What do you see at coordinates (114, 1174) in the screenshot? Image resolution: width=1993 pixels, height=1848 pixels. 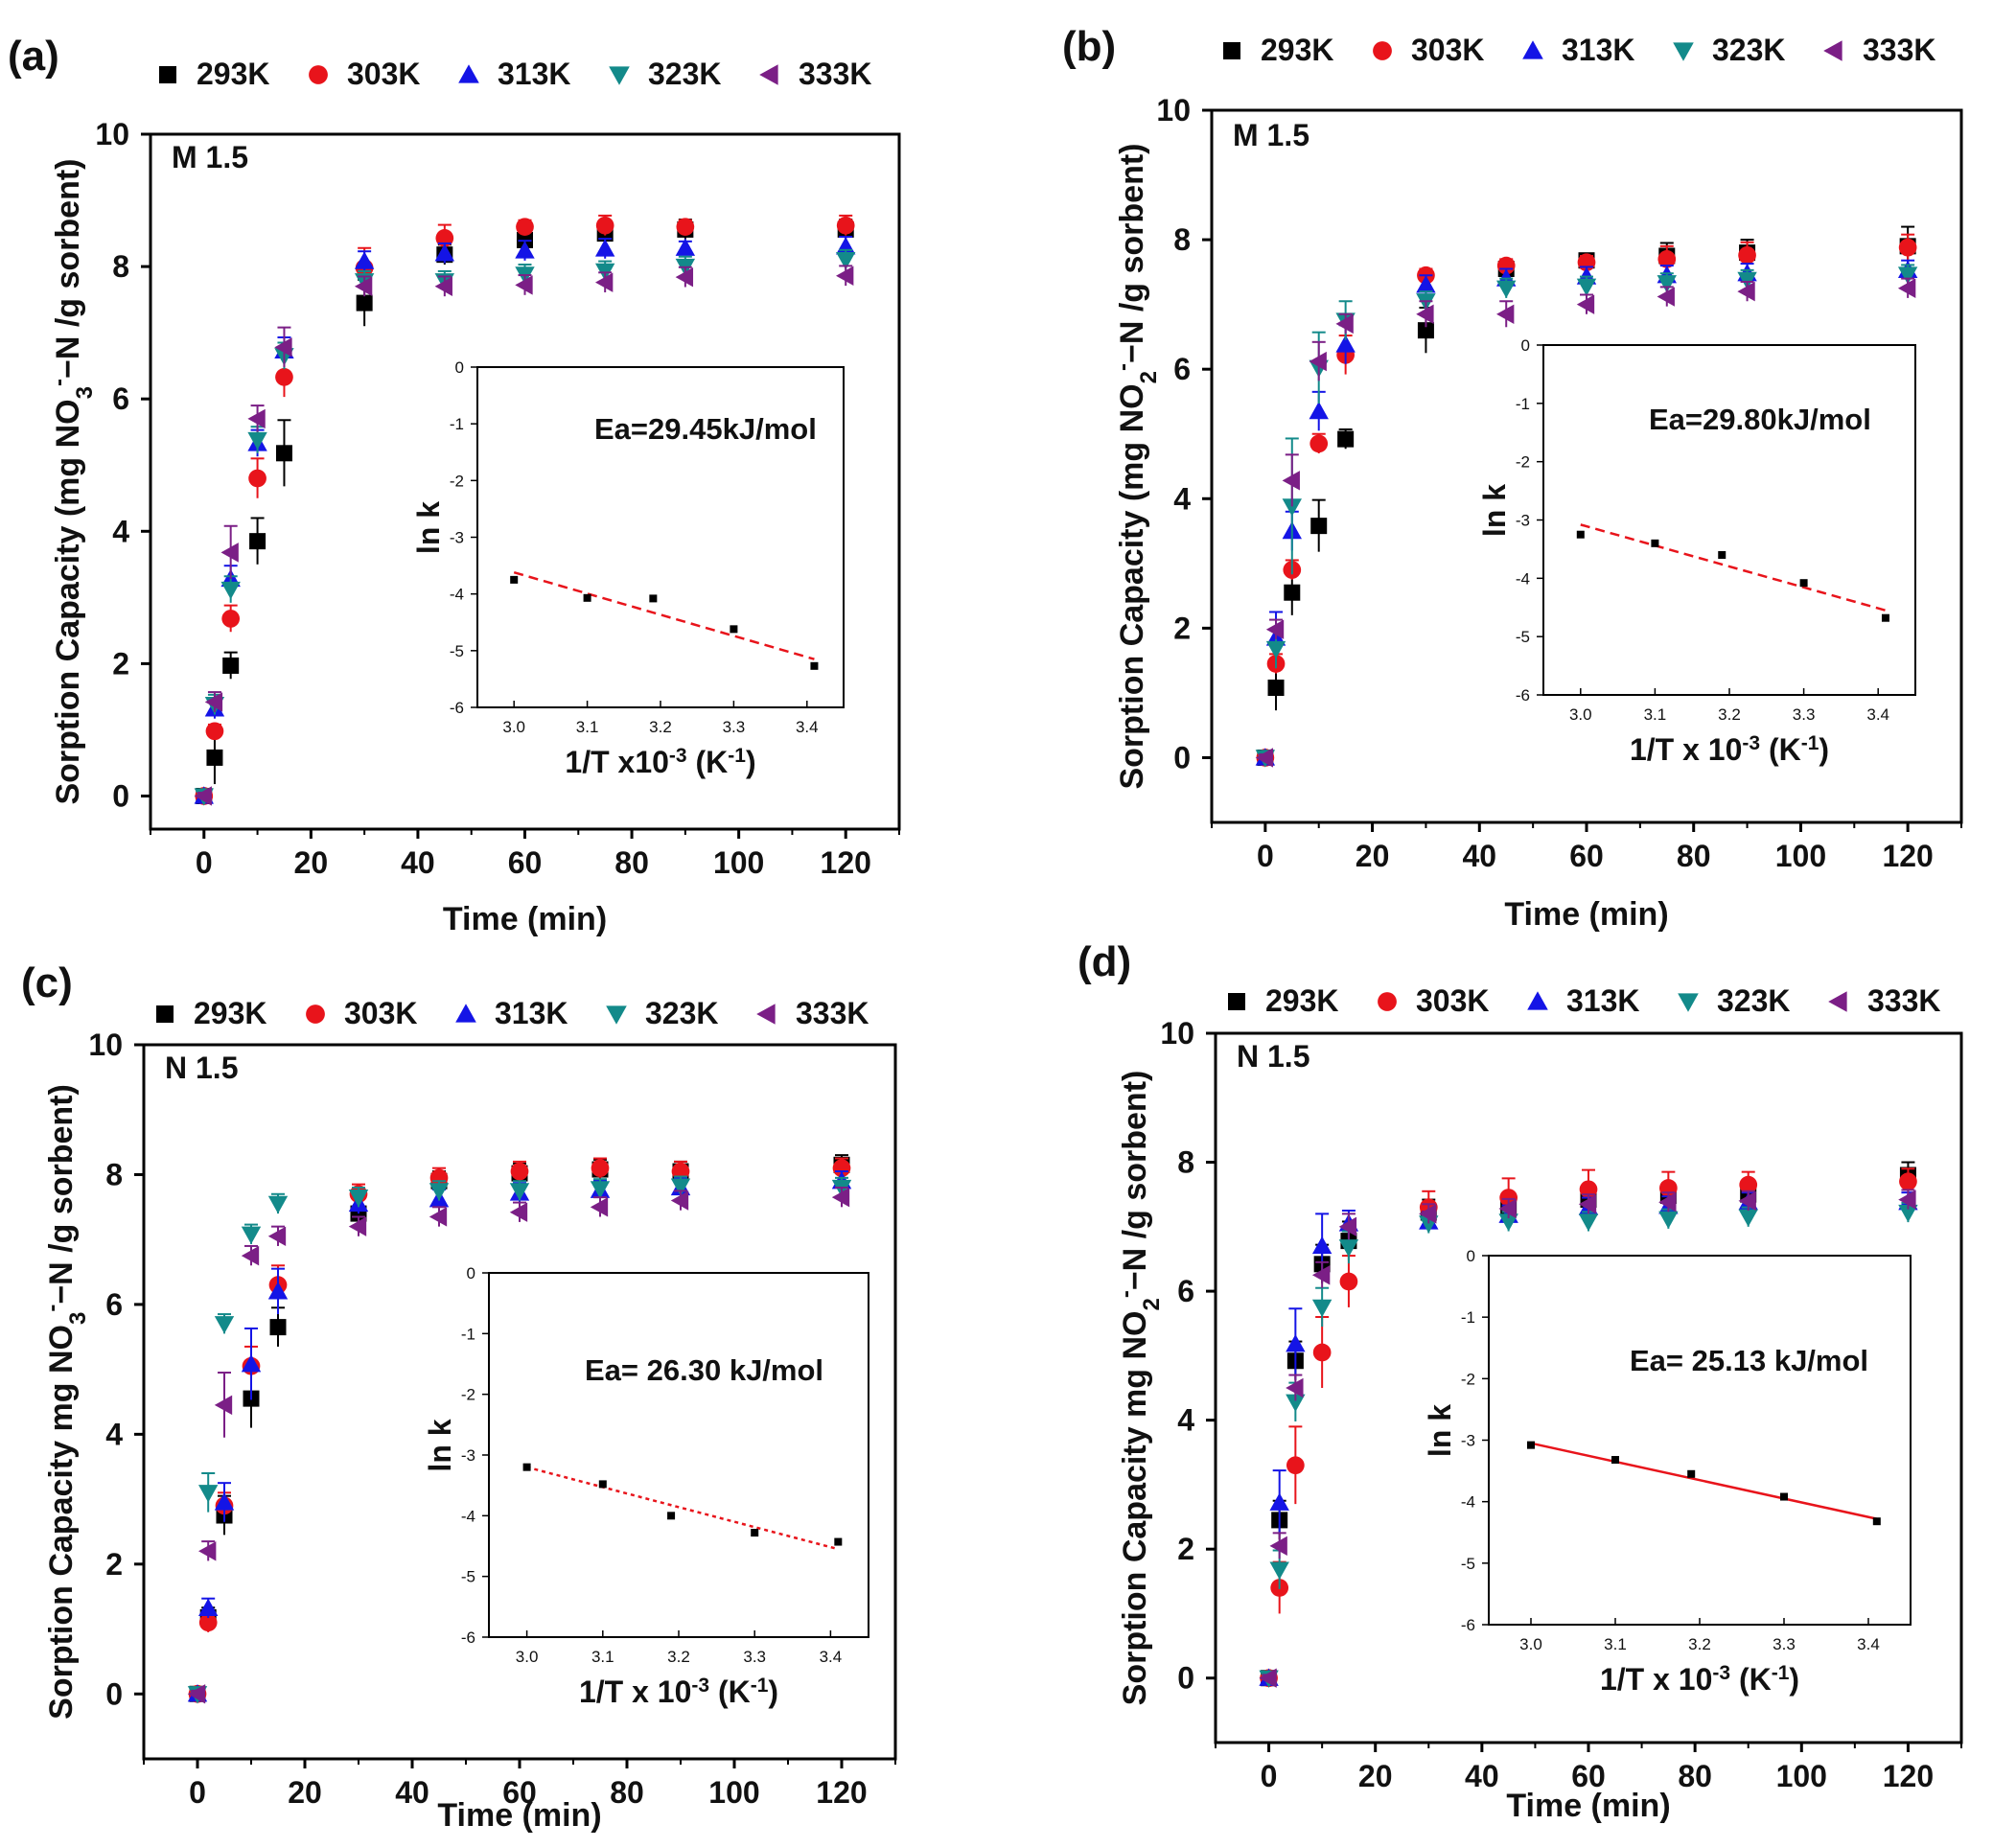 I see `y-tick-label: 8` at bounding box center [114, 1174].